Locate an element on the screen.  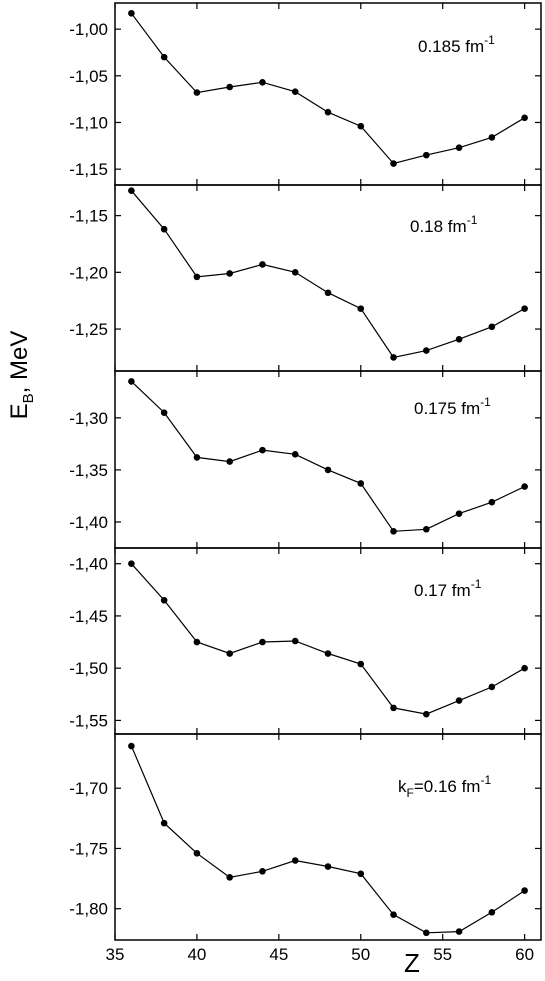
y-tick-label: -1,25 is located at coordinates (88, 329).